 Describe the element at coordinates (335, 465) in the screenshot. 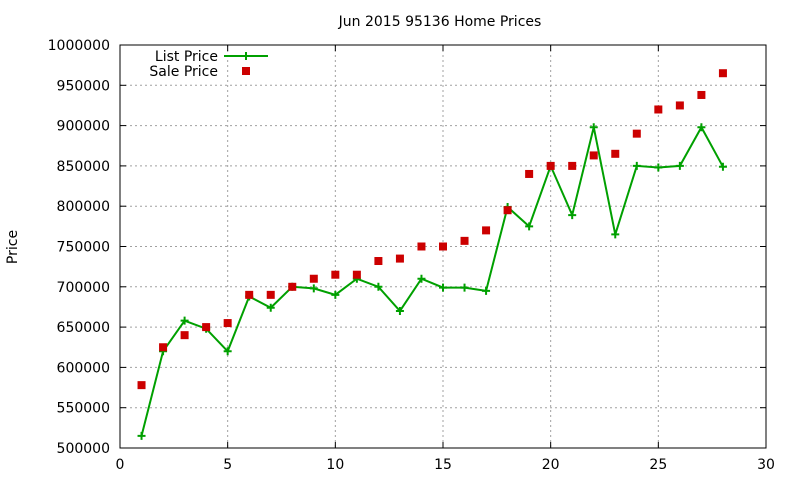

I see `x-tick-label: 10` at that location.